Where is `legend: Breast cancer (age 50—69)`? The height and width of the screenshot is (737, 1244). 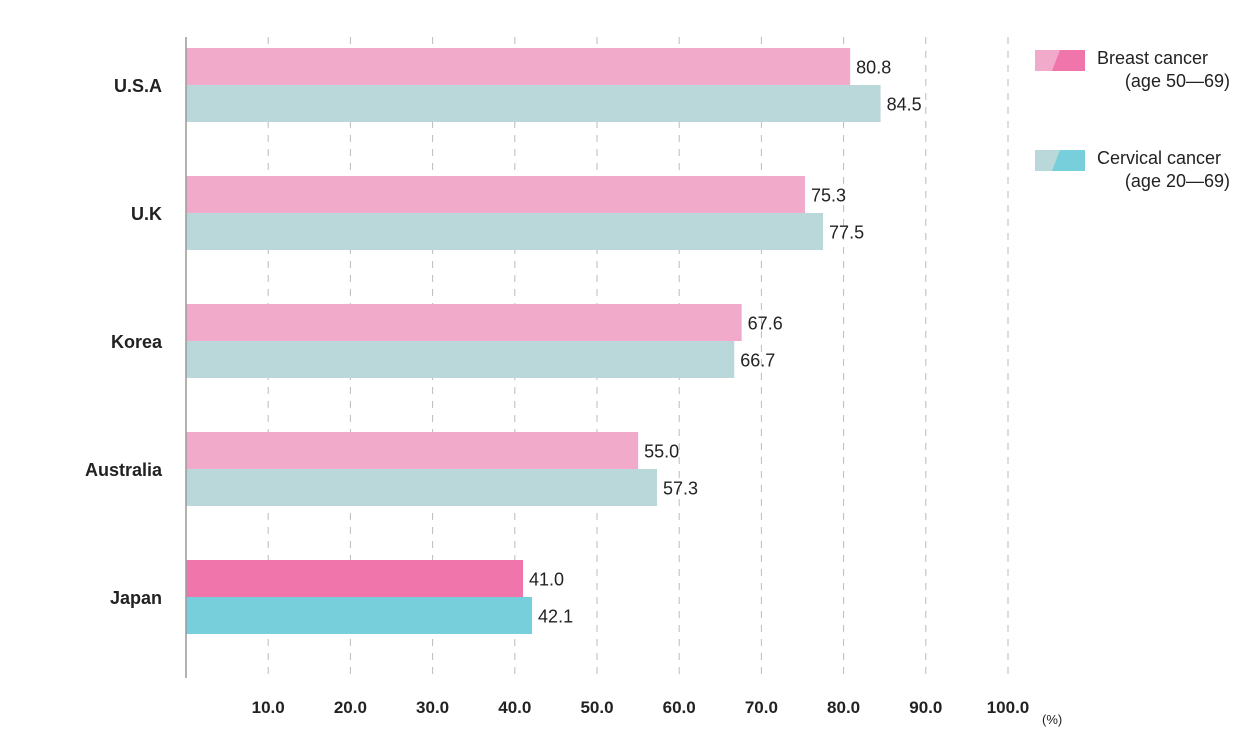
legend: Breast cancer (age 50—69) is located at coordinates (1137, 79).